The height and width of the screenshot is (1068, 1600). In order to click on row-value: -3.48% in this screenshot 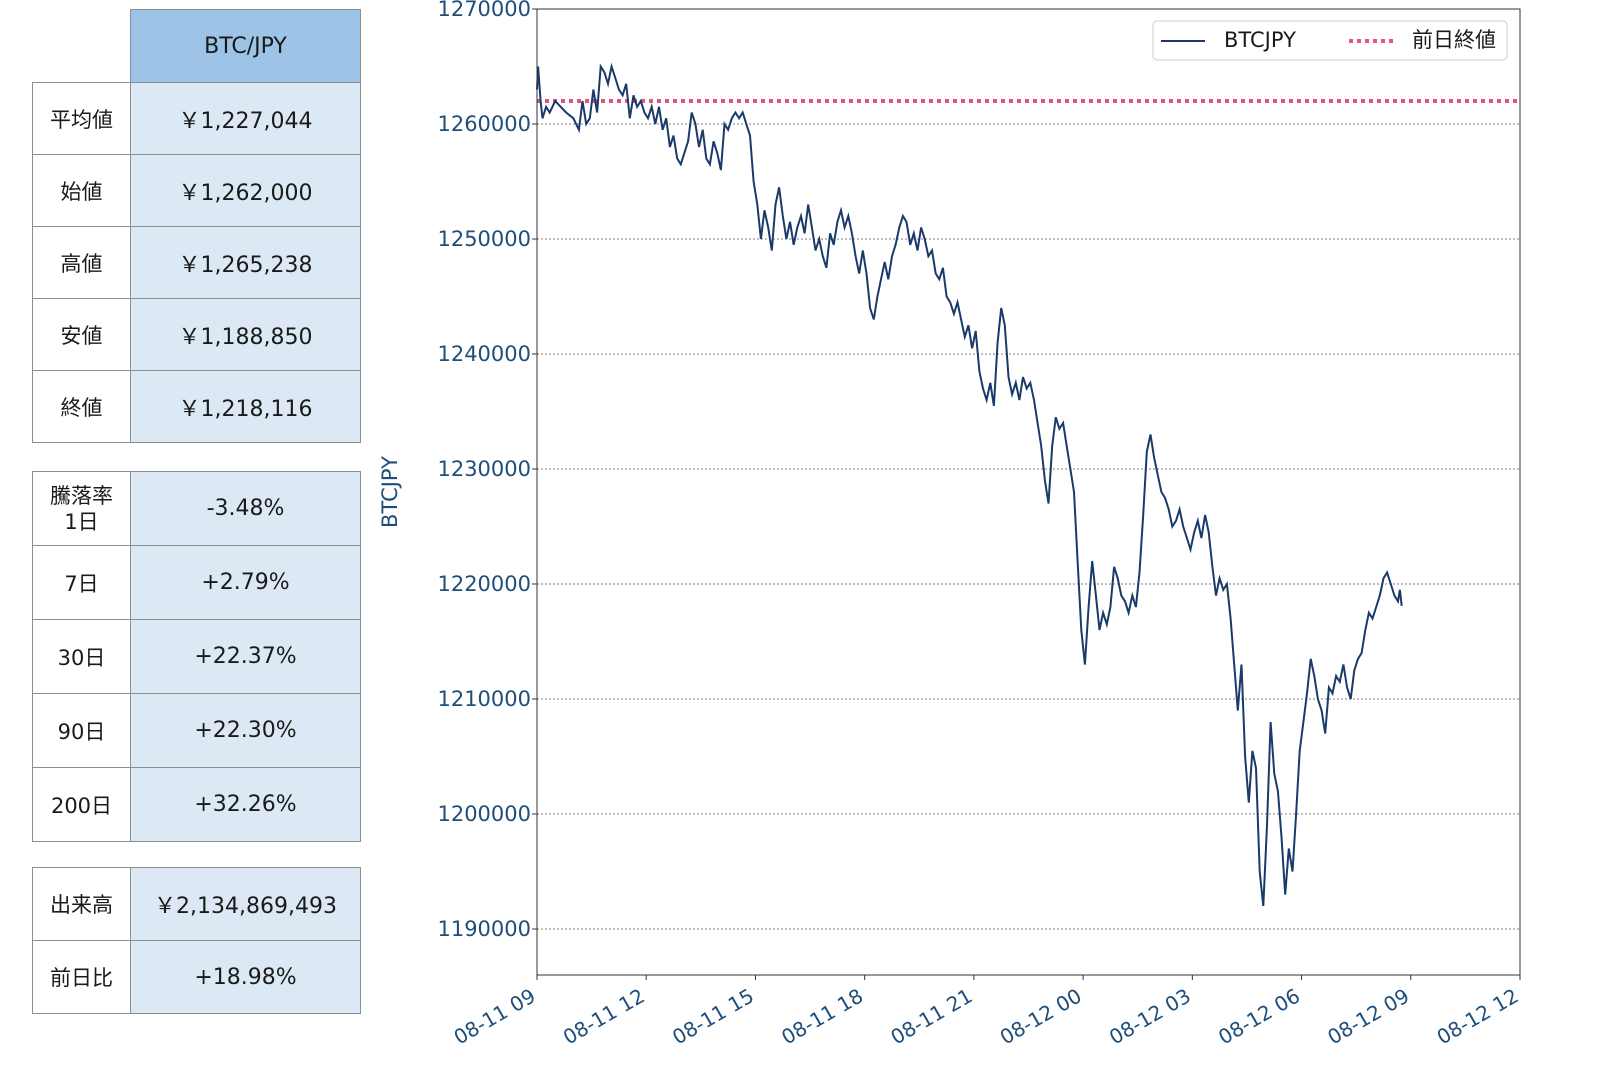, I will do `click(245, 508)`.